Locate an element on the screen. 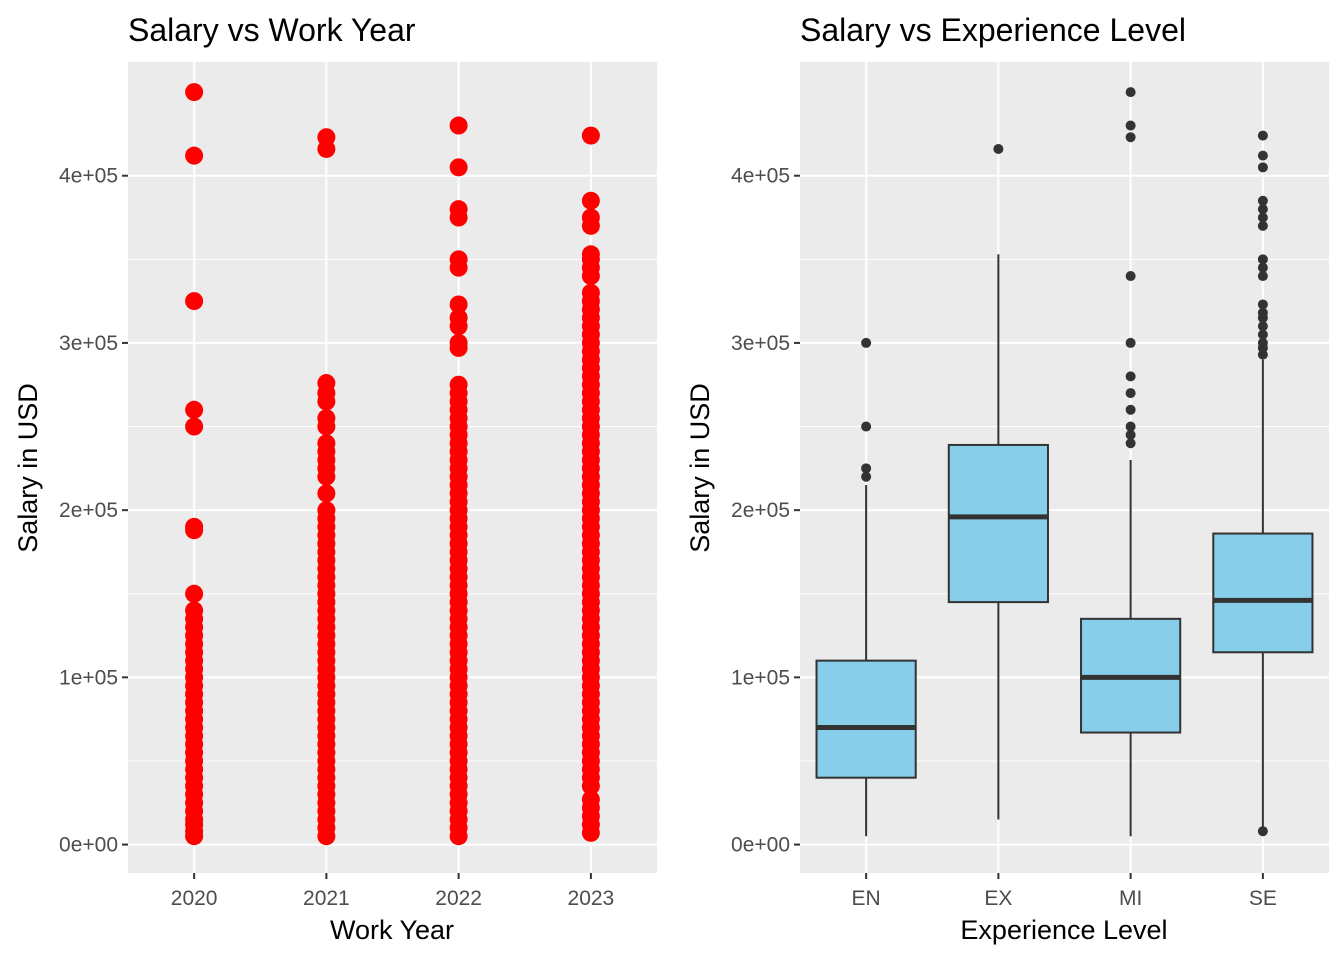 This screenshot has width=1344, height=960. boxplot-y-tick-label: 2e+05 is located at coordinates (760, 510).